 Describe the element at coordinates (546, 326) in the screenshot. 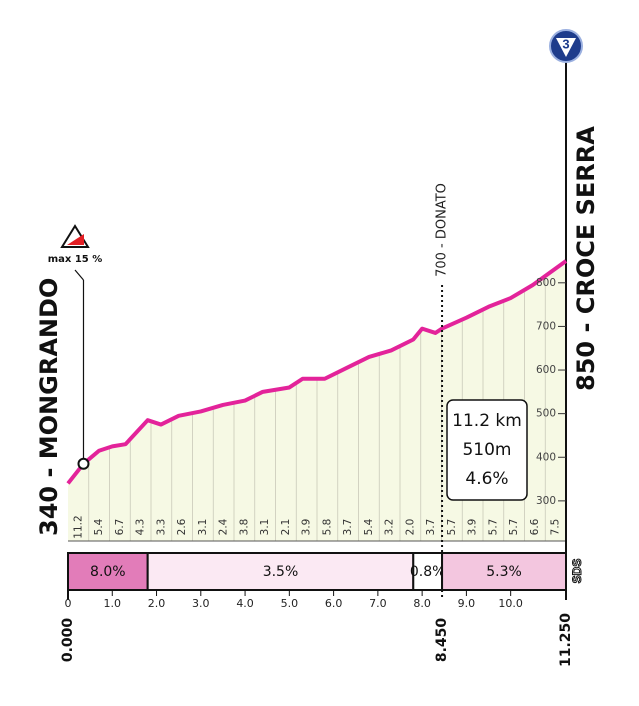

I see `y-tick-label: 700` at that location.